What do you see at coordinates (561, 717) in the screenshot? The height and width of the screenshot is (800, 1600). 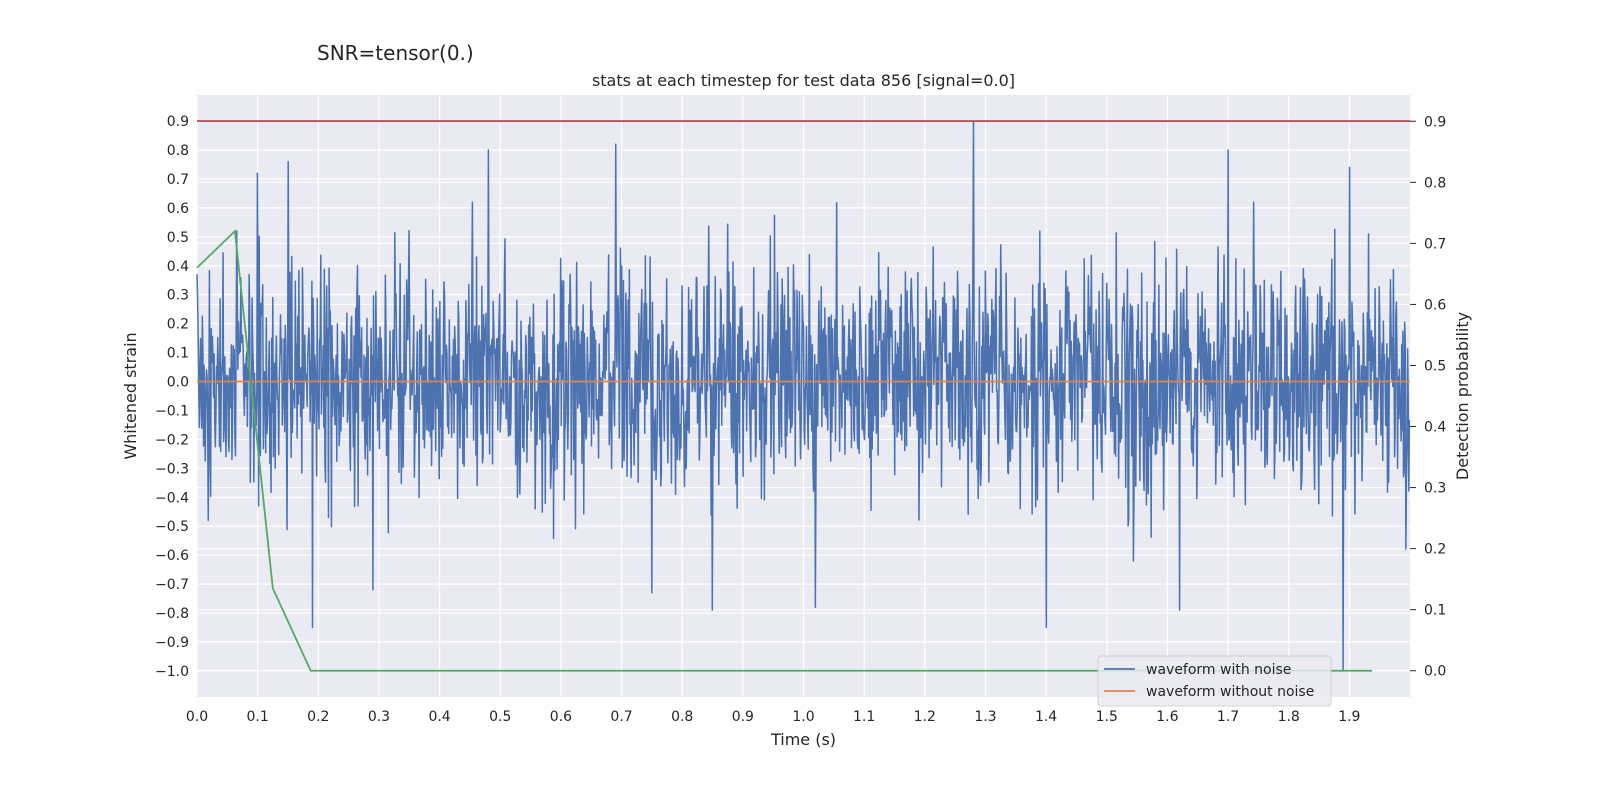 I see `x-tick-label: 0.6` at bounding box center [561, 717].